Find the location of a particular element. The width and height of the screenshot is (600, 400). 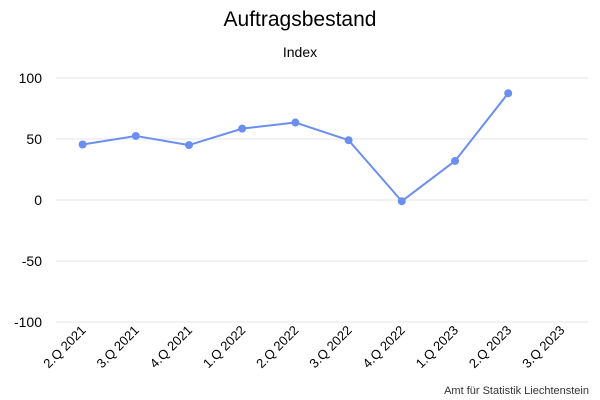

x-tick-label: 3.Q 2021 is located at coordinates (117, 347).